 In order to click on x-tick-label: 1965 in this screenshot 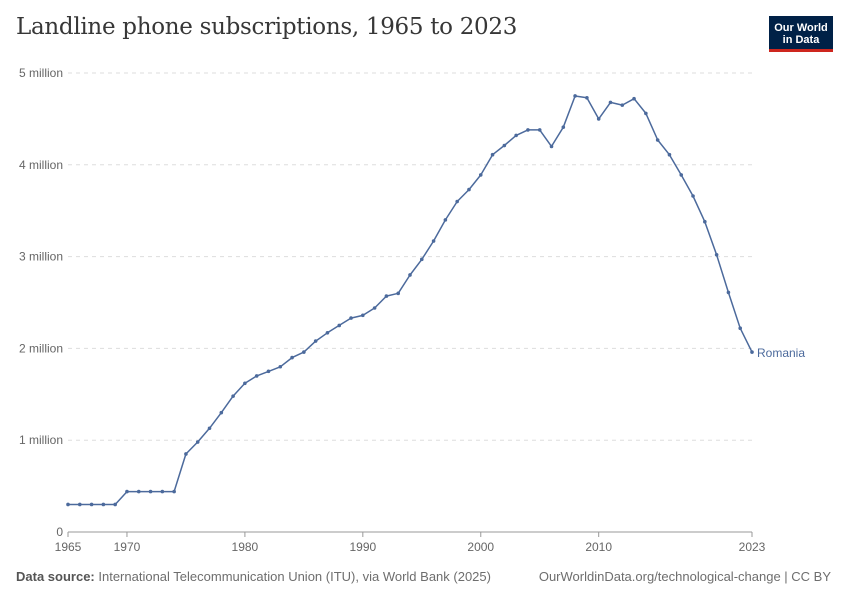, I will do `click(68, 547)`.